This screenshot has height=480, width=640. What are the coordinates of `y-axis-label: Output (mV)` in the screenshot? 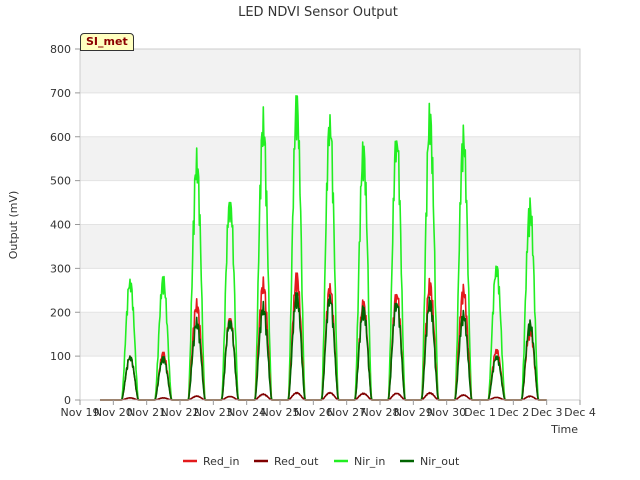 It's located at (13, 225).